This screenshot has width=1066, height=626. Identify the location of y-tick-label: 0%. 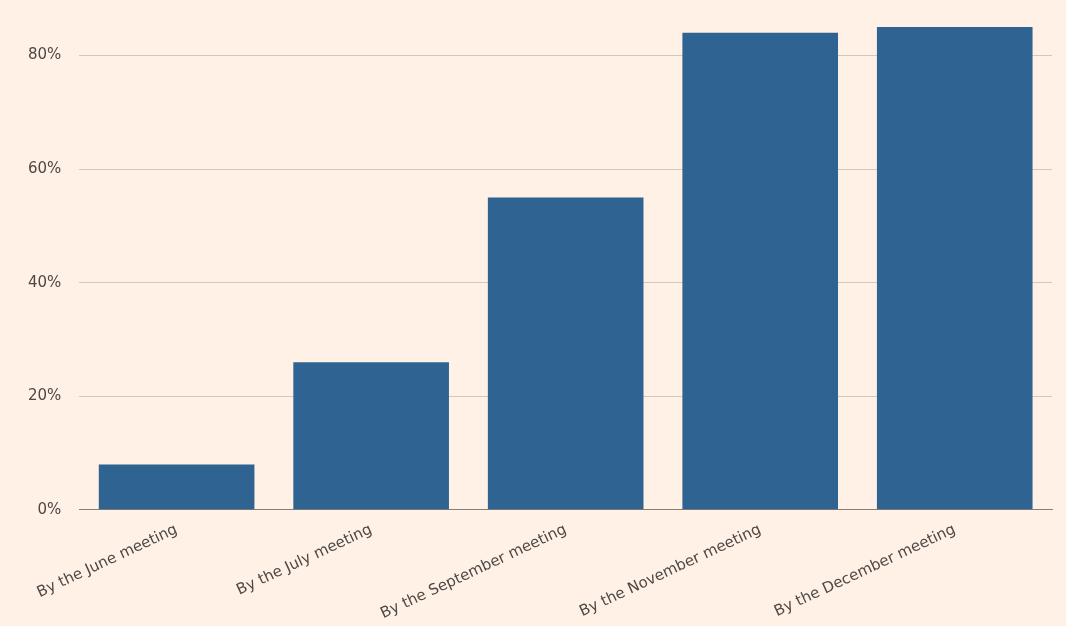
(49, 508).